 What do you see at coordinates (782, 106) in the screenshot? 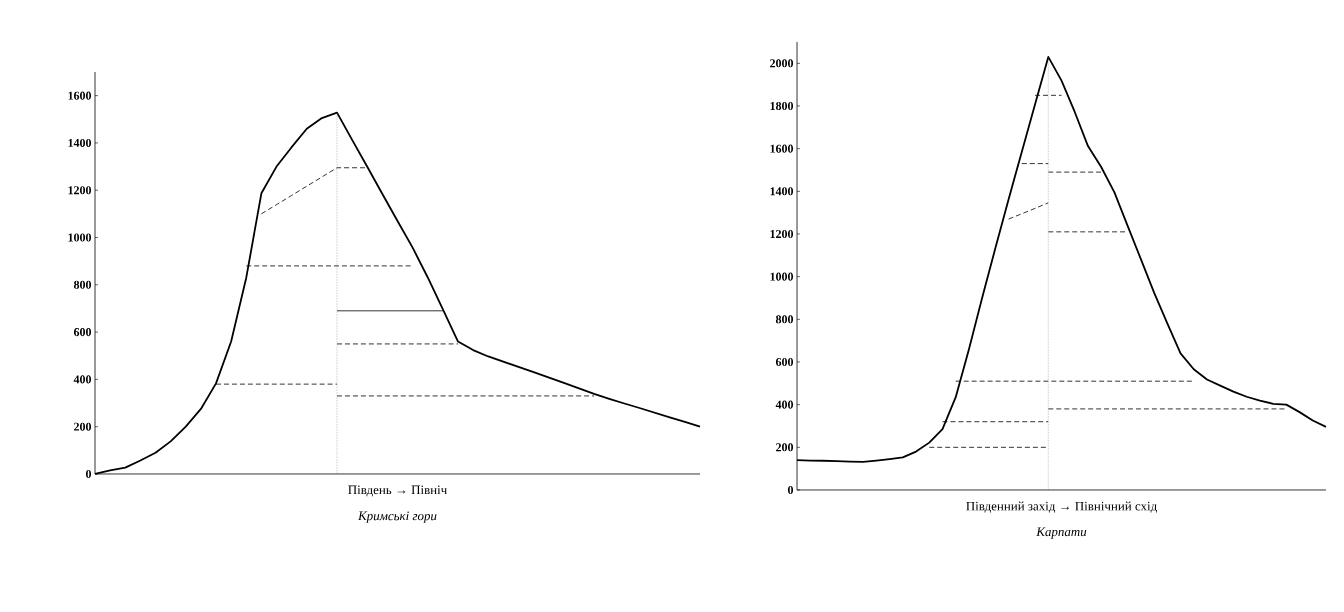
I see `y-tick-label: 1800` at bounding box center [782, 106].